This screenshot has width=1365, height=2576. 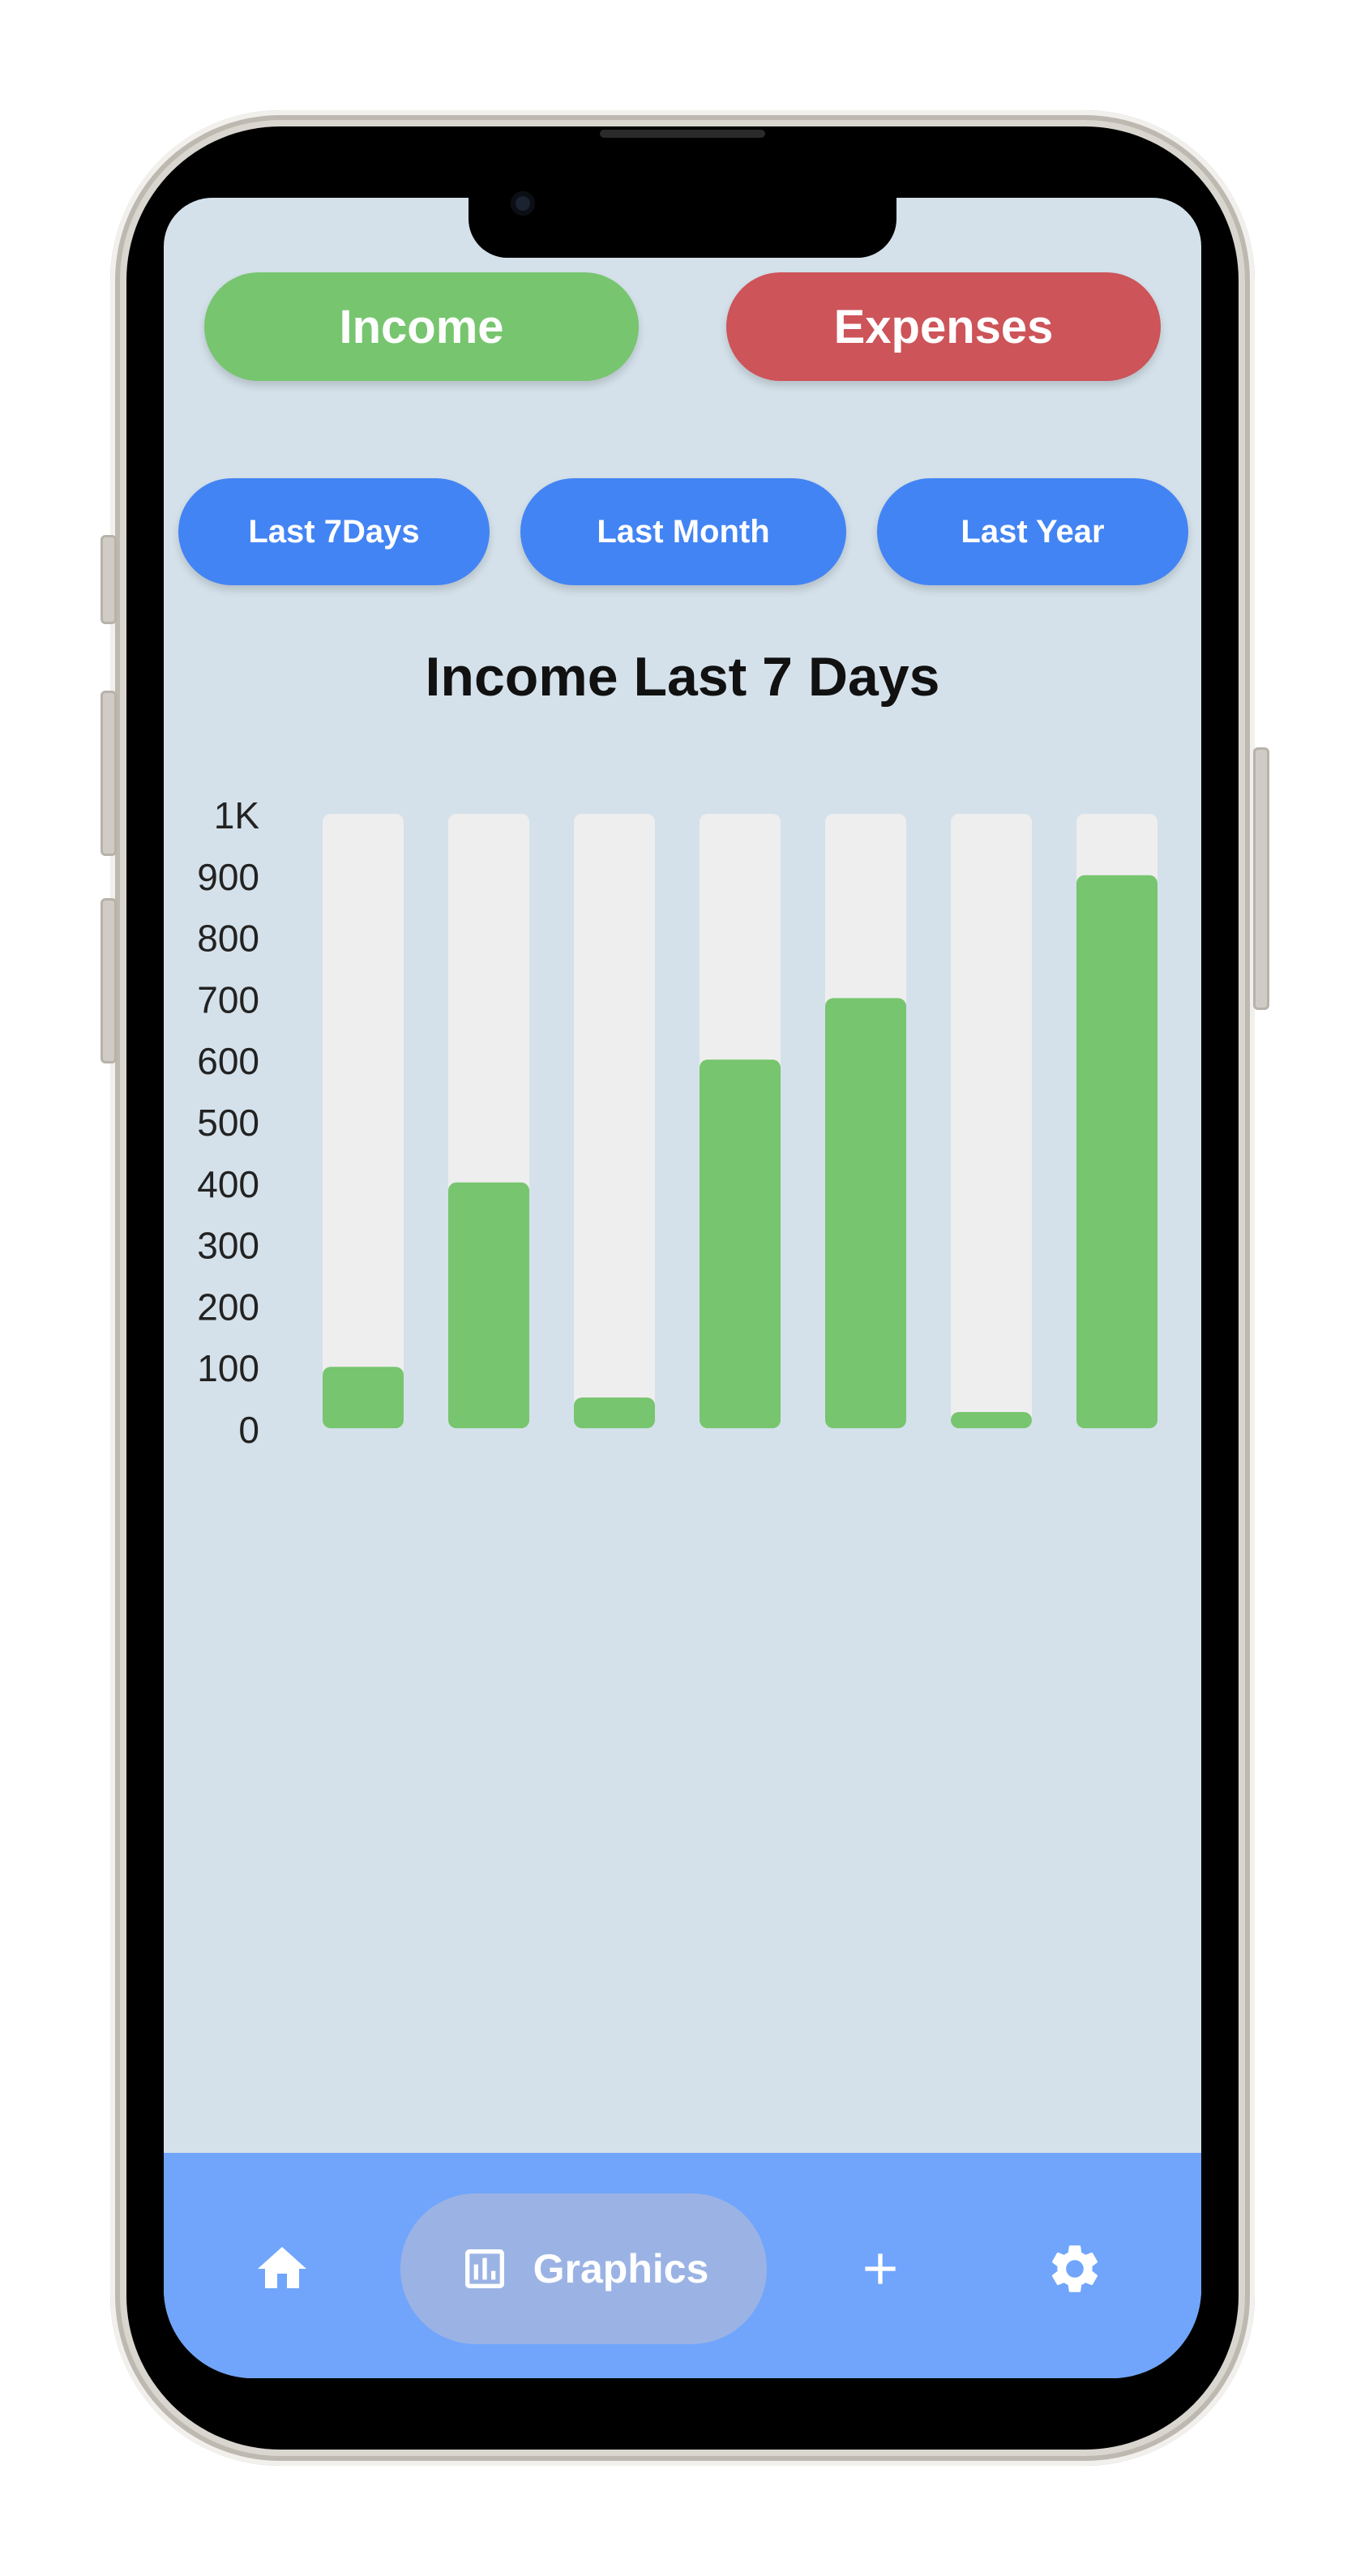 What do you see at coordinates (109, 773) in the screenshot?
I see `phone-side-button-volume-up` at bounding box center [109, 773].